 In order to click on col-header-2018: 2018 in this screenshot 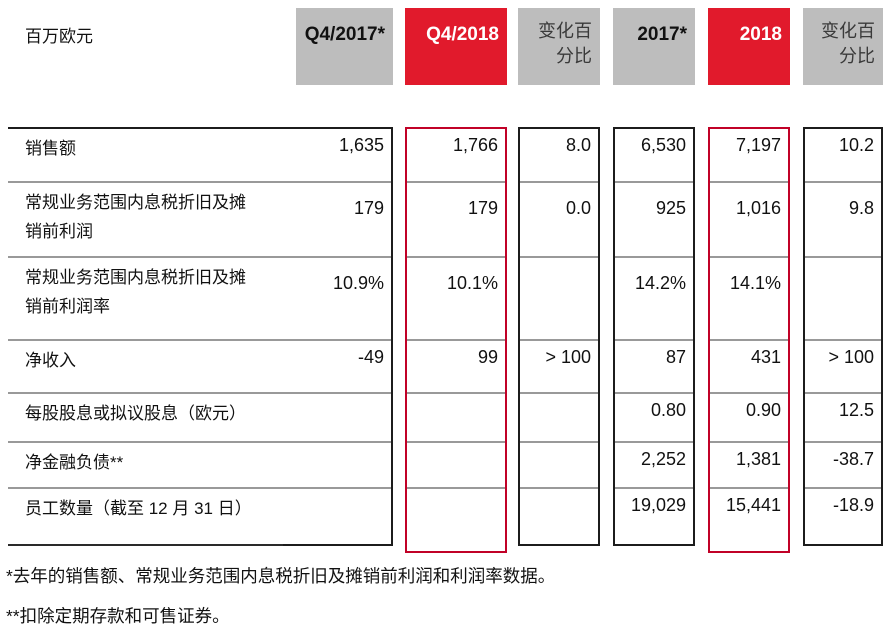, I will do `click(749, 46)`.